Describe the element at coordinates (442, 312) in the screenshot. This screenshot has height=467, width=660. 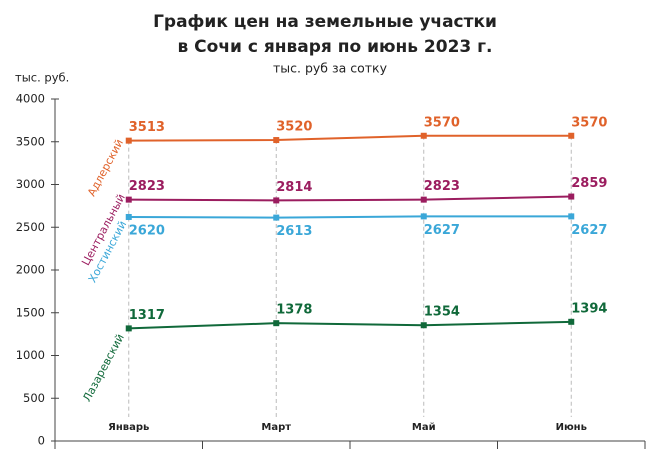
I see `value-label: 1354` at that location.